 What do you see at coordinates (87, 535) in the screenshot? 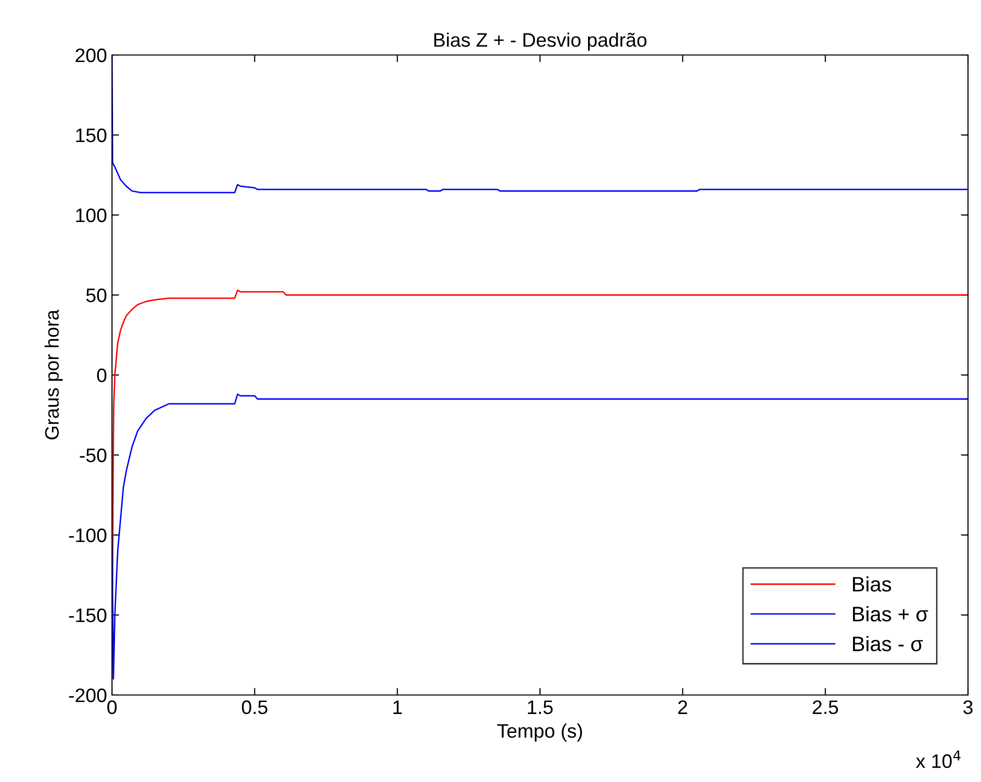
I see `y-tick-label: -100` at bounding box center [87, 535].